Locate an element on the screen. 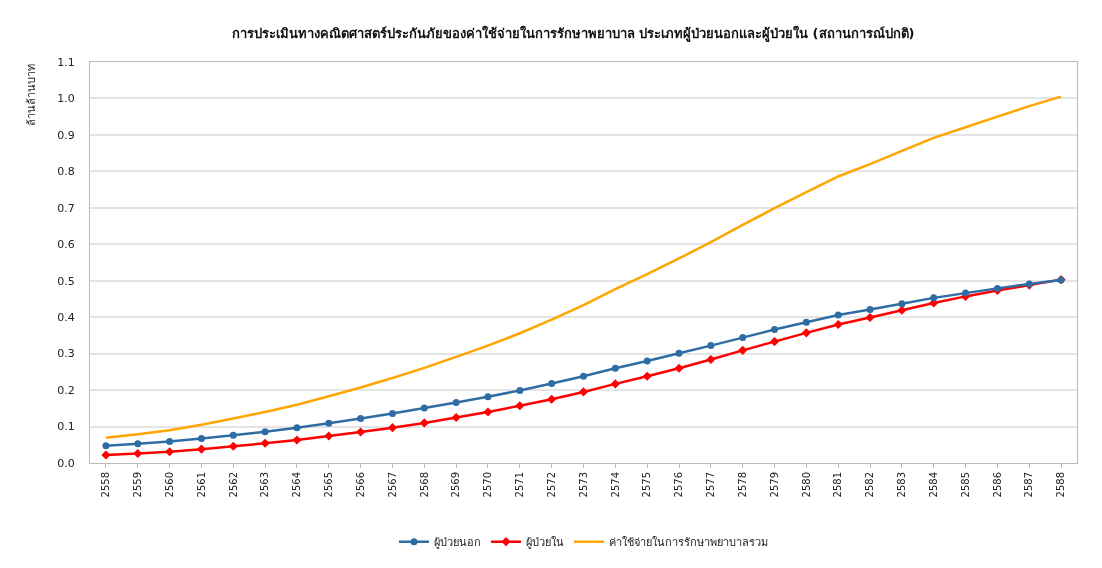 The width and height of the screenshot is (1102, 568). y-tick-label: 1.0 is located at coordinates (66, 99).